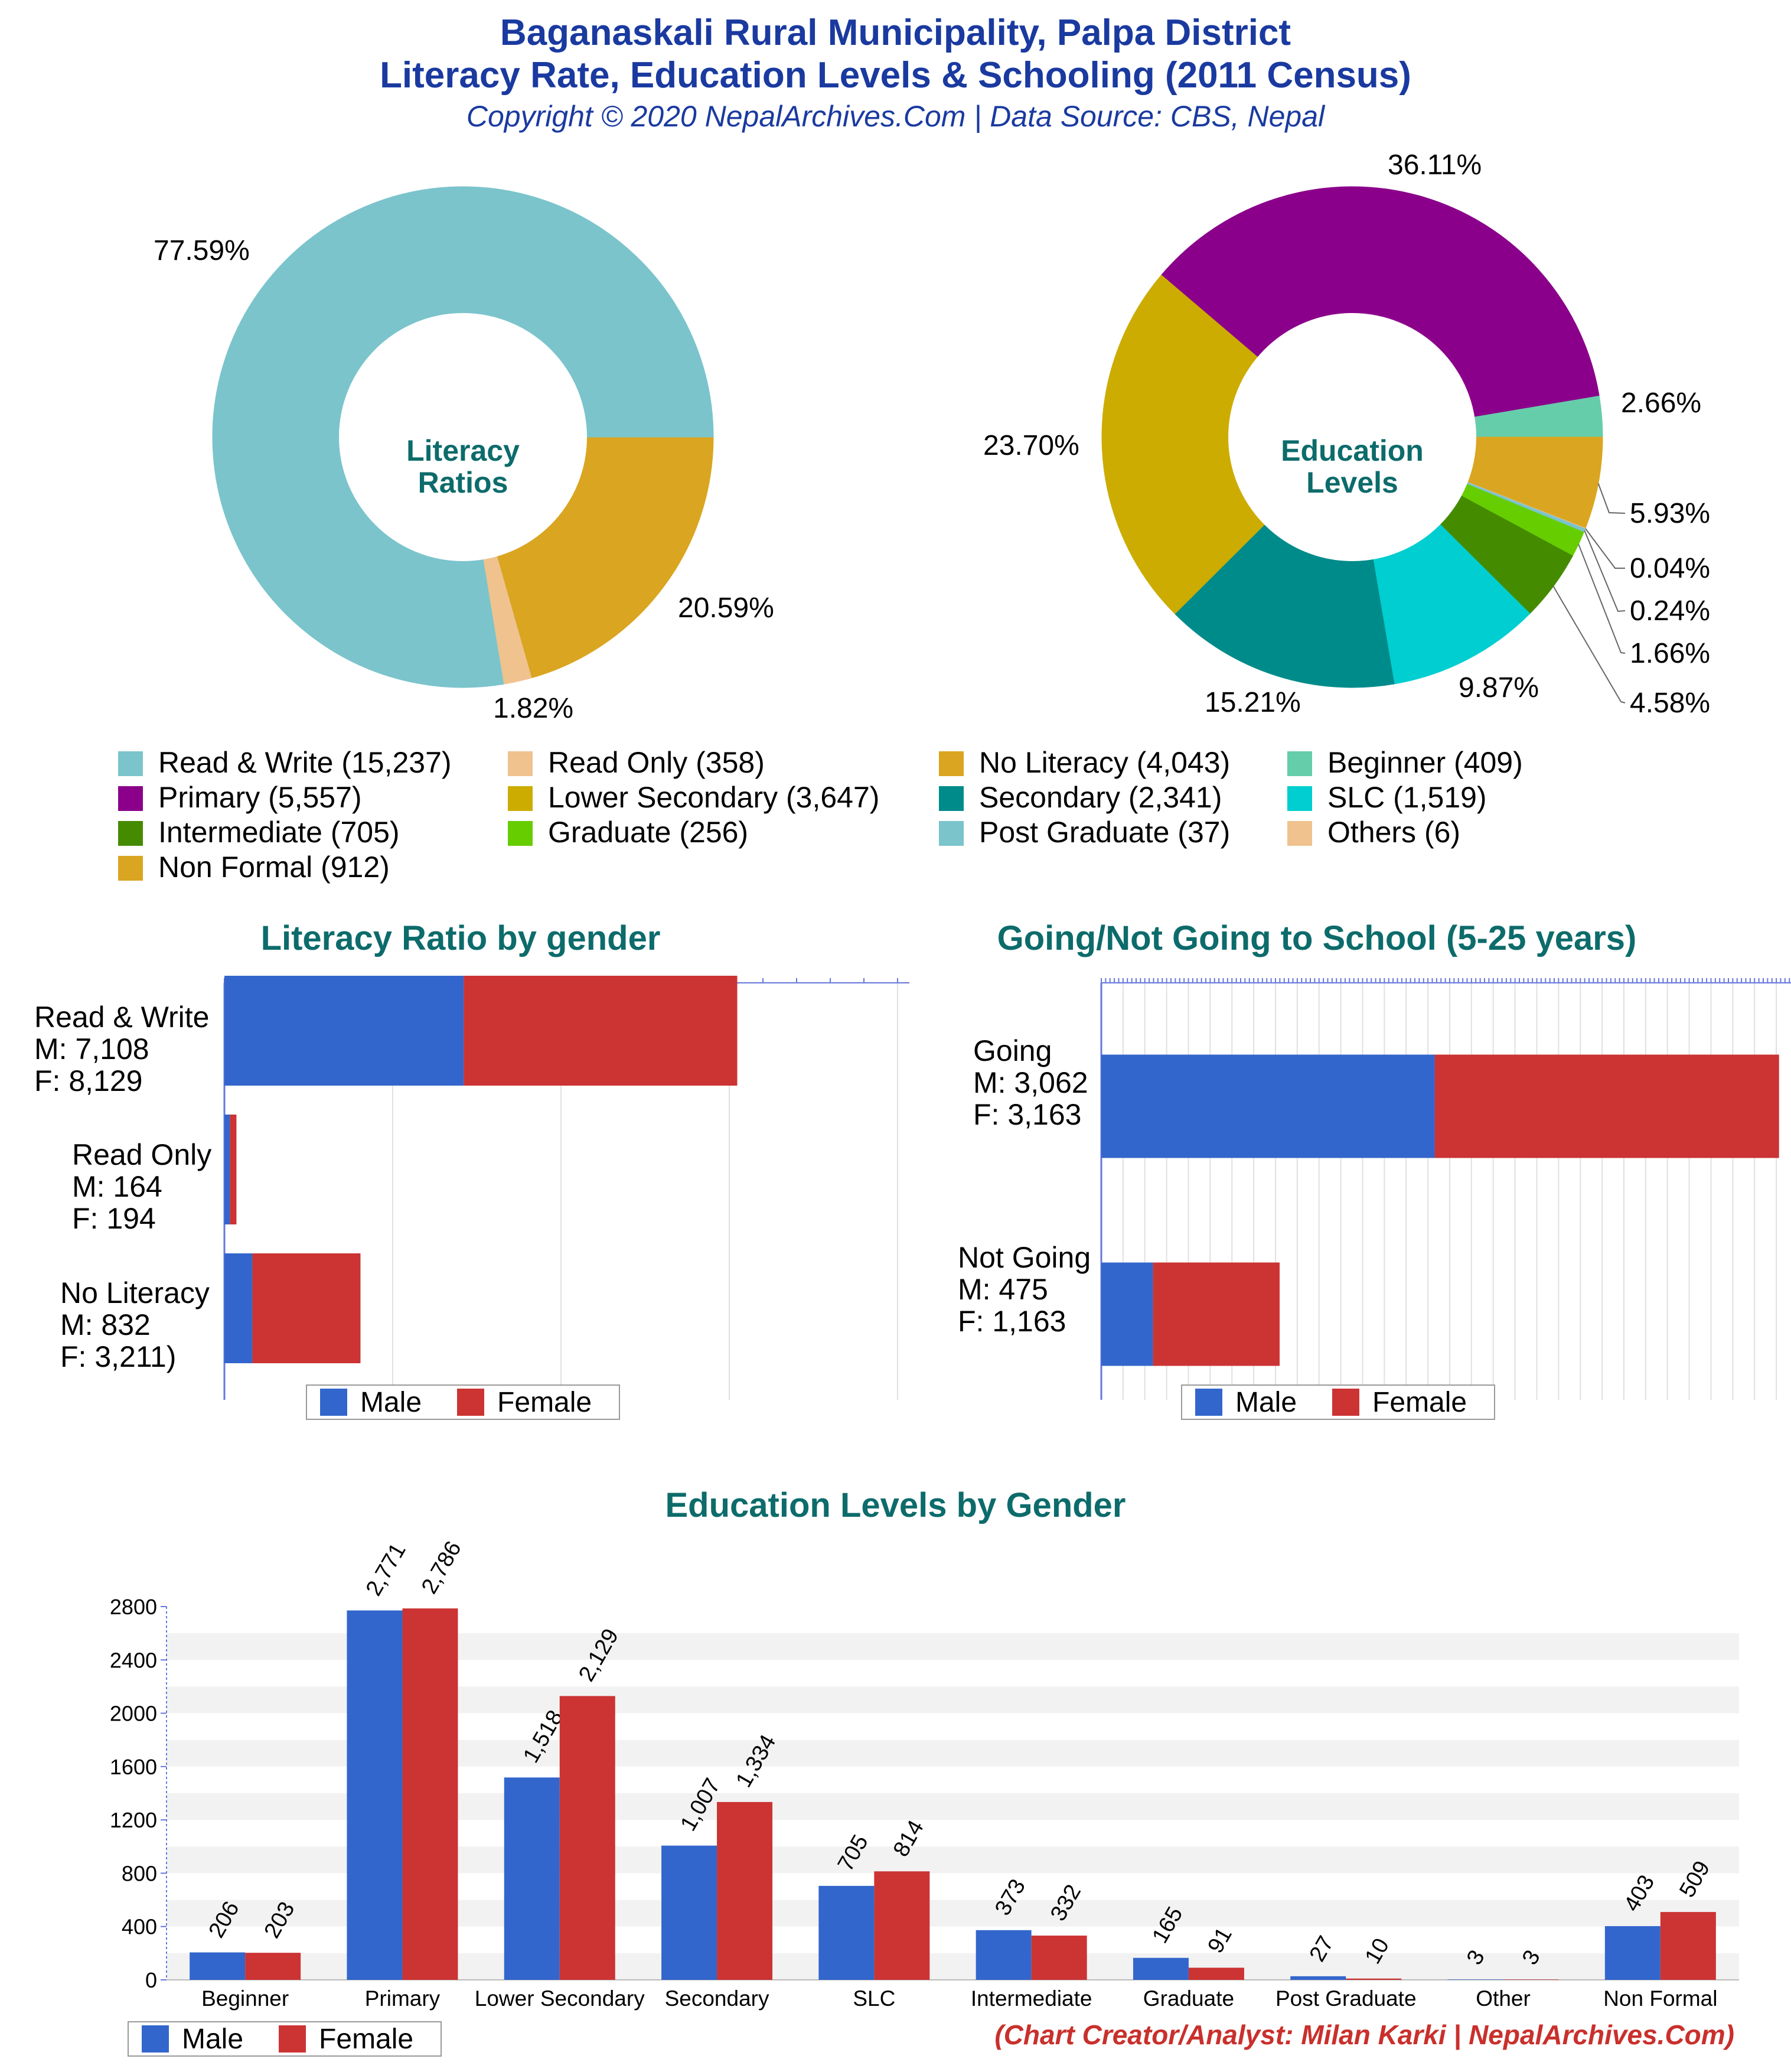 This screenshot has width=1791, height=2072. What do you see at coordinates (1531, 1979) in the screenshot?
I see `bar-female-other` at bounding box center [1531, 1979].